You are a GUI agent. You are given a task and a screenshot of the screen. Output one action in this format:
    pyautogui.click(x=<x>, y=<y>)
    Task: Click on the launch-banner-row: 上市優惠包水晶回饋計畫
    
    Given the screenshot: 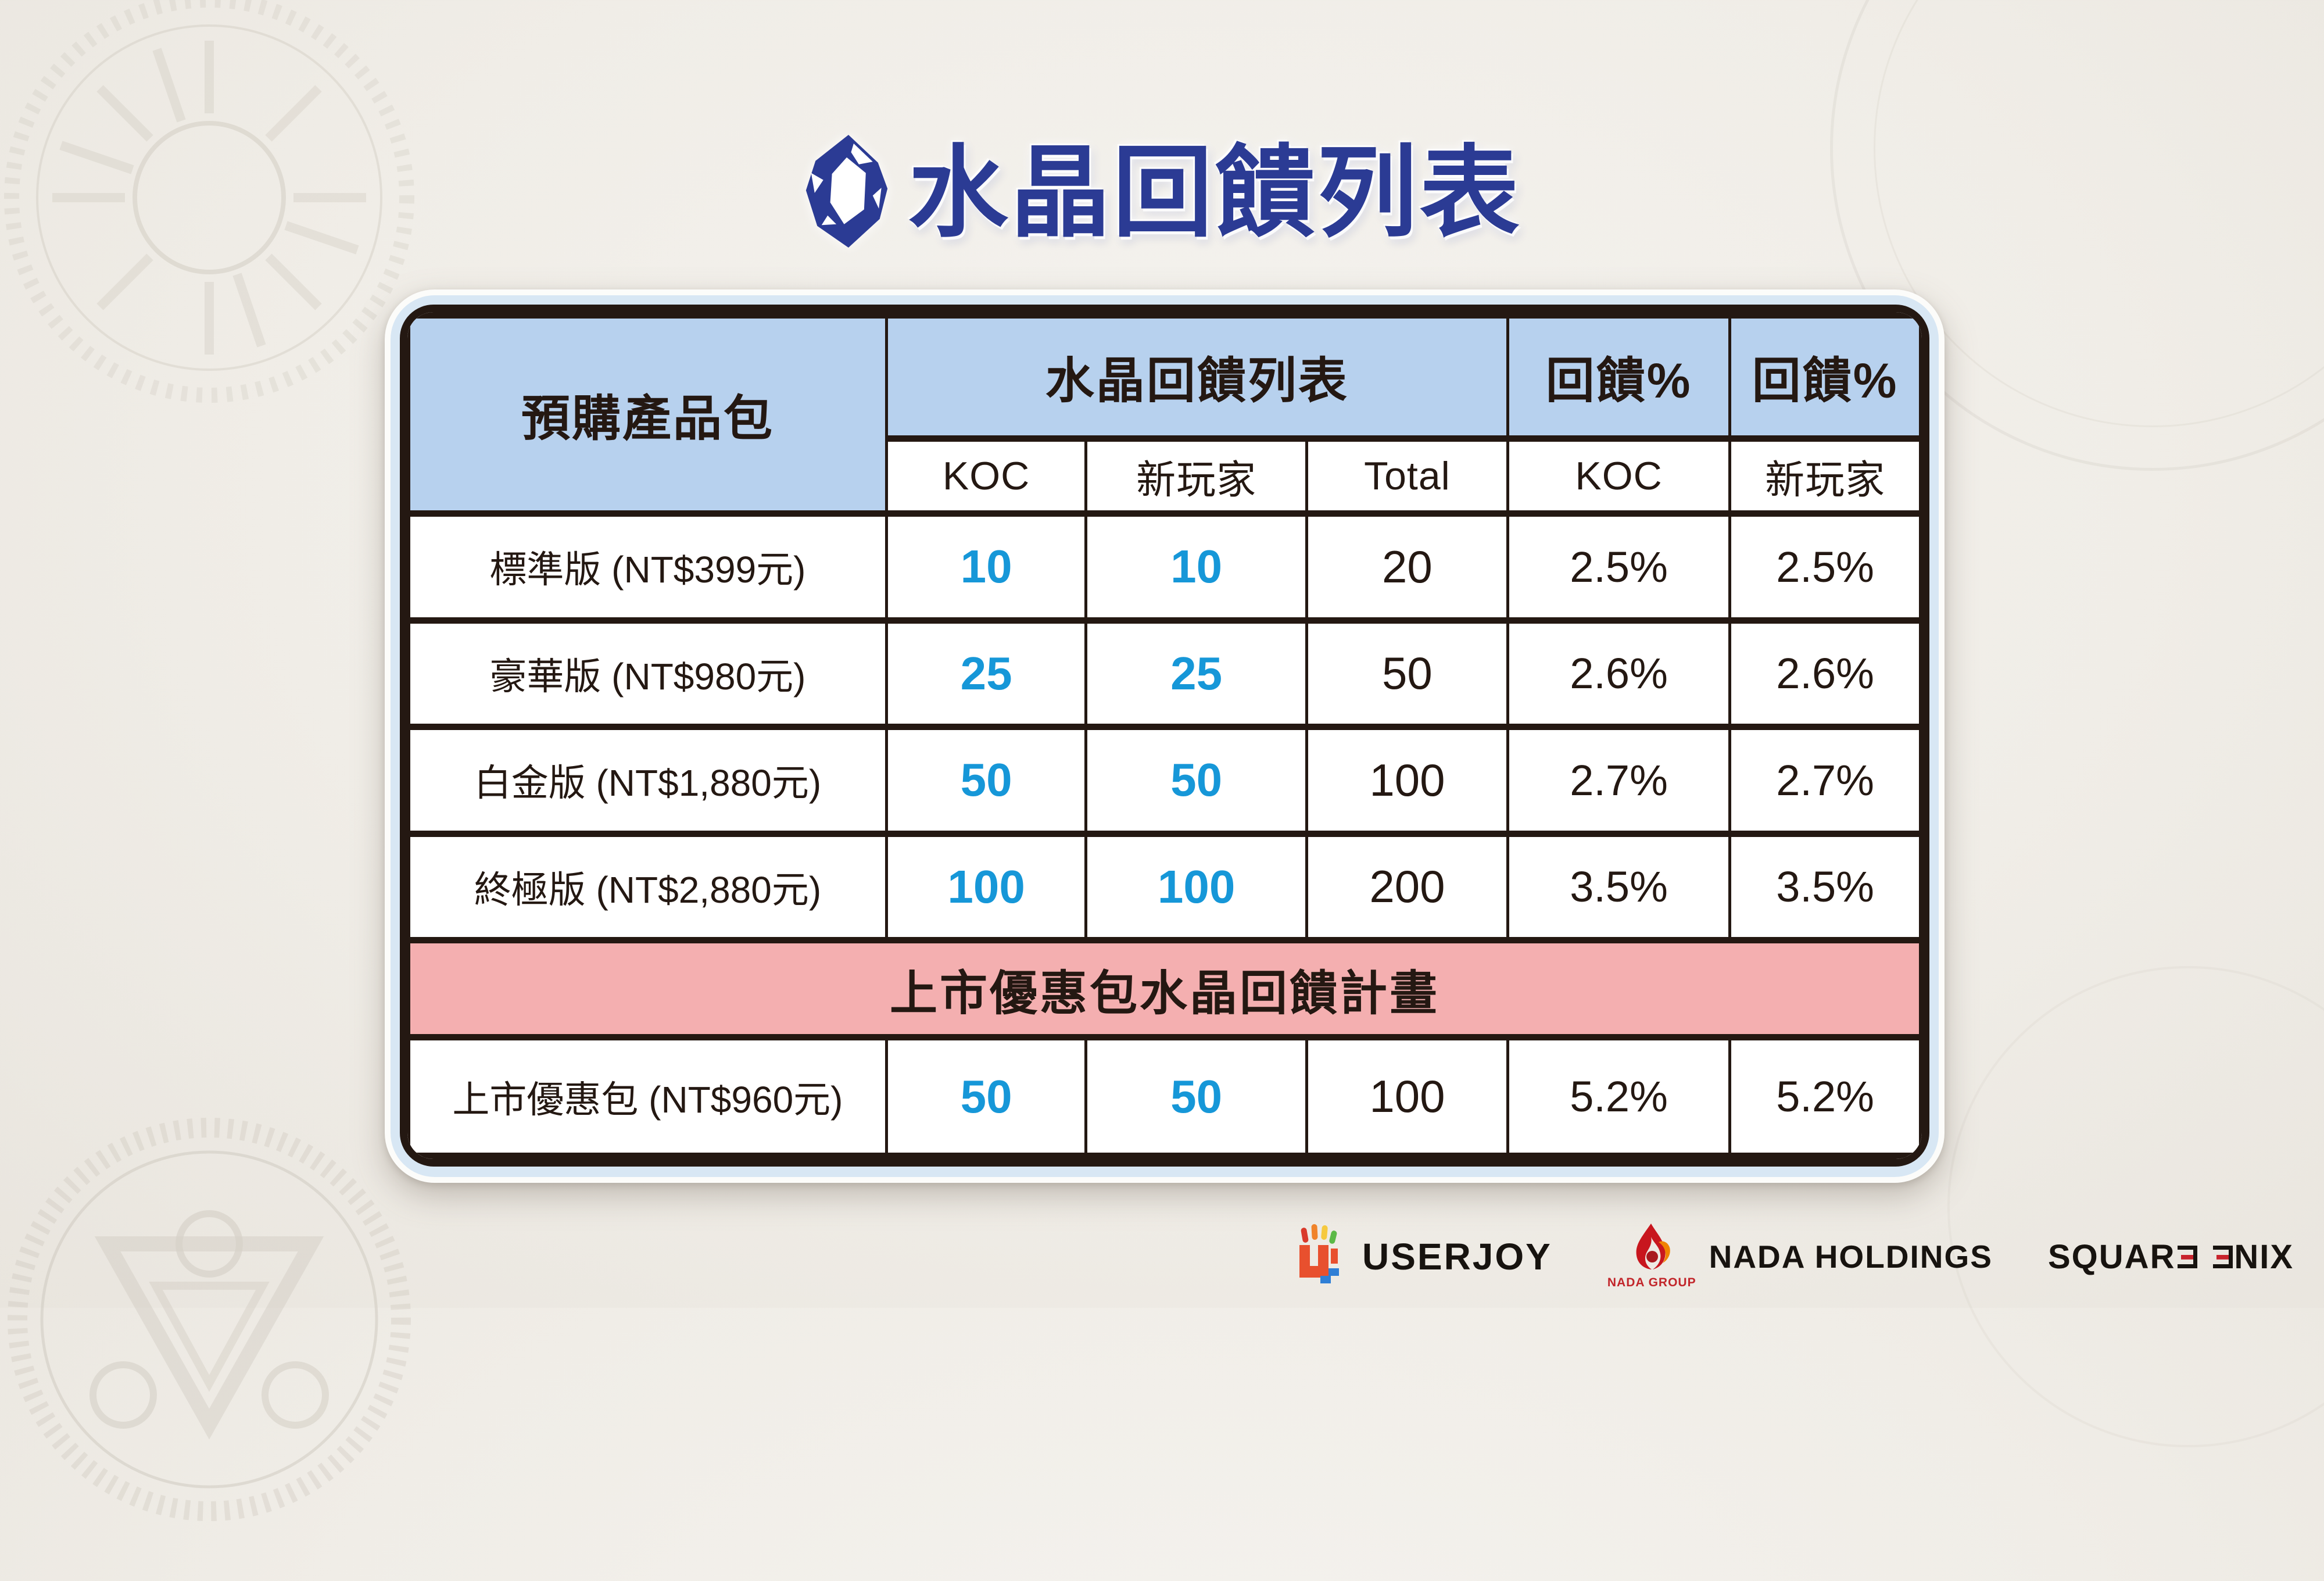 What is the action you would take?
    pyautogui.click(x=1164, y=989)
    